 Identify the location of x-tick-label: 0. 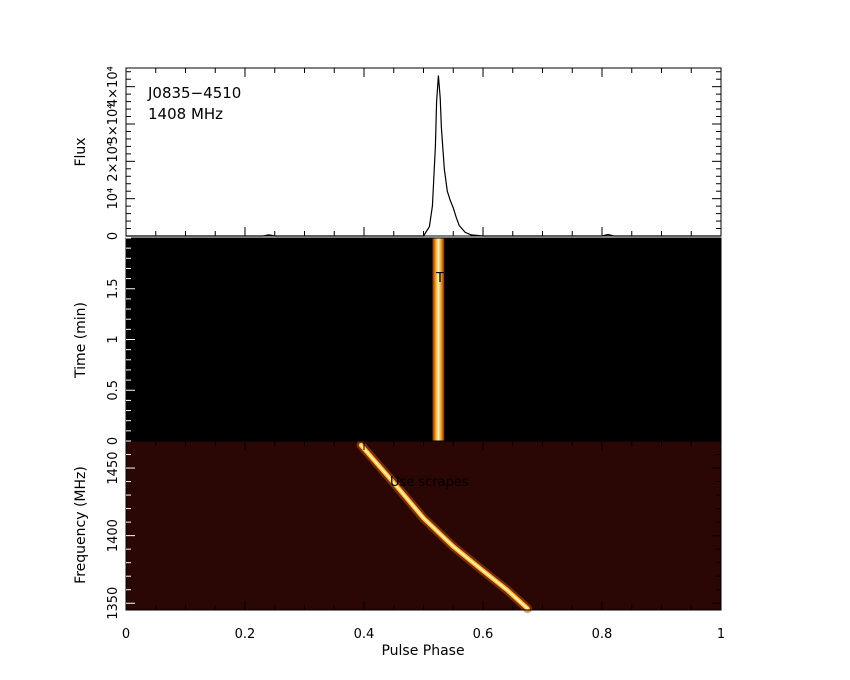
(126, 634).